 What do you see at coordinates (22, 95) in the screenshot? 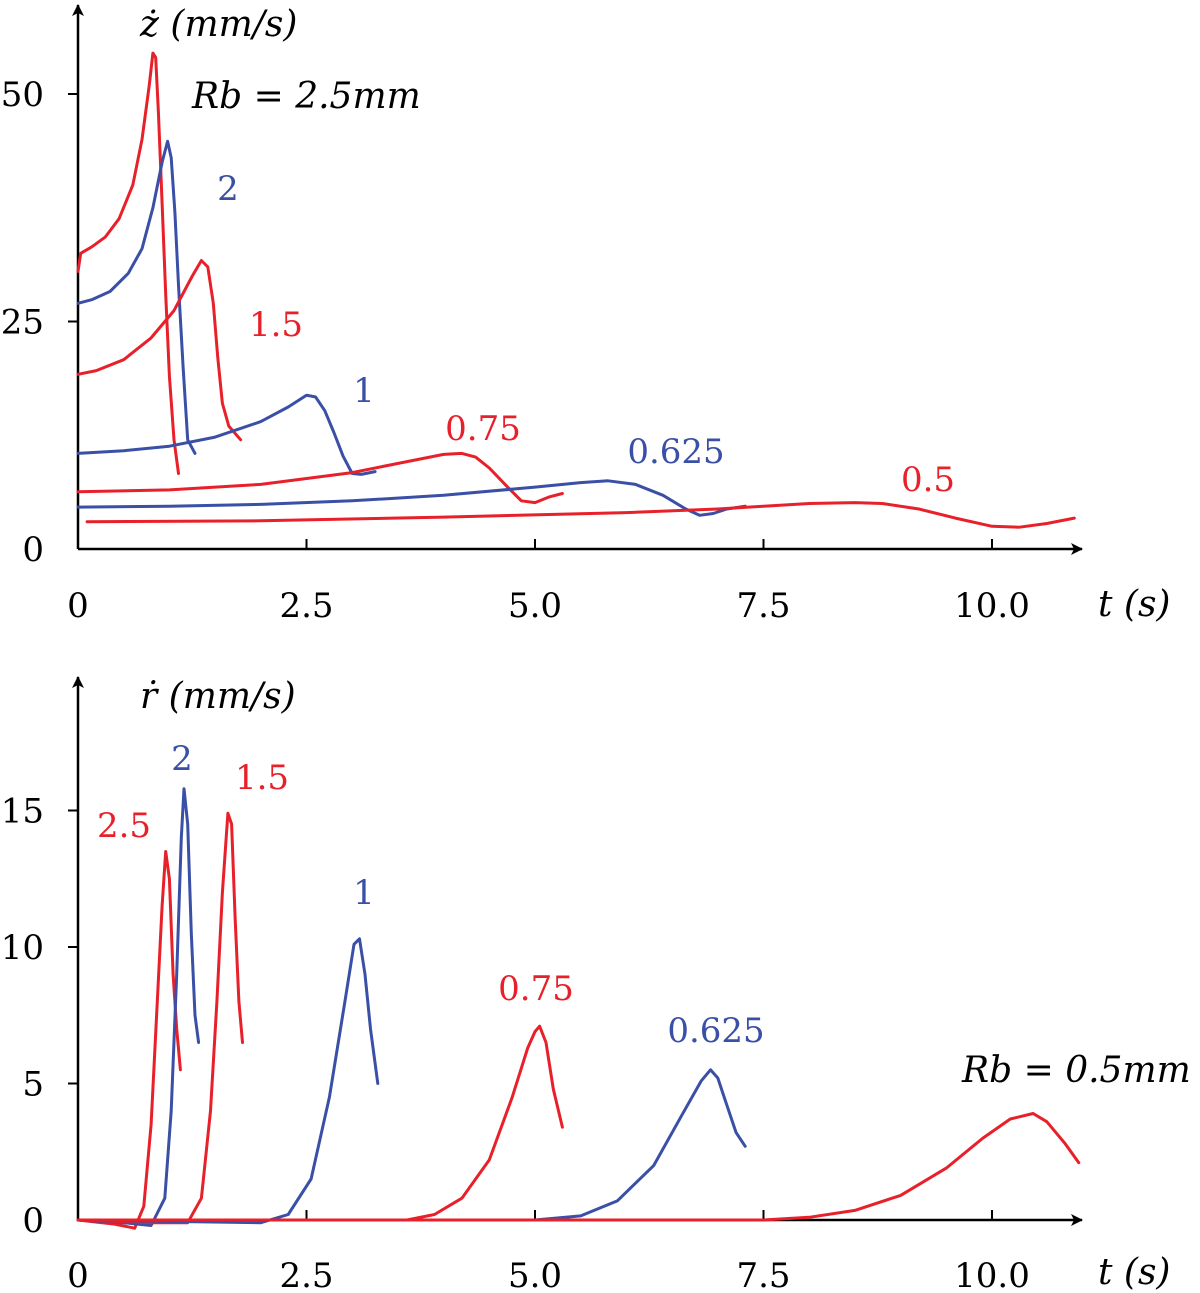
I see `top-y-tick-label: 50` at bounding box center [22, 95].